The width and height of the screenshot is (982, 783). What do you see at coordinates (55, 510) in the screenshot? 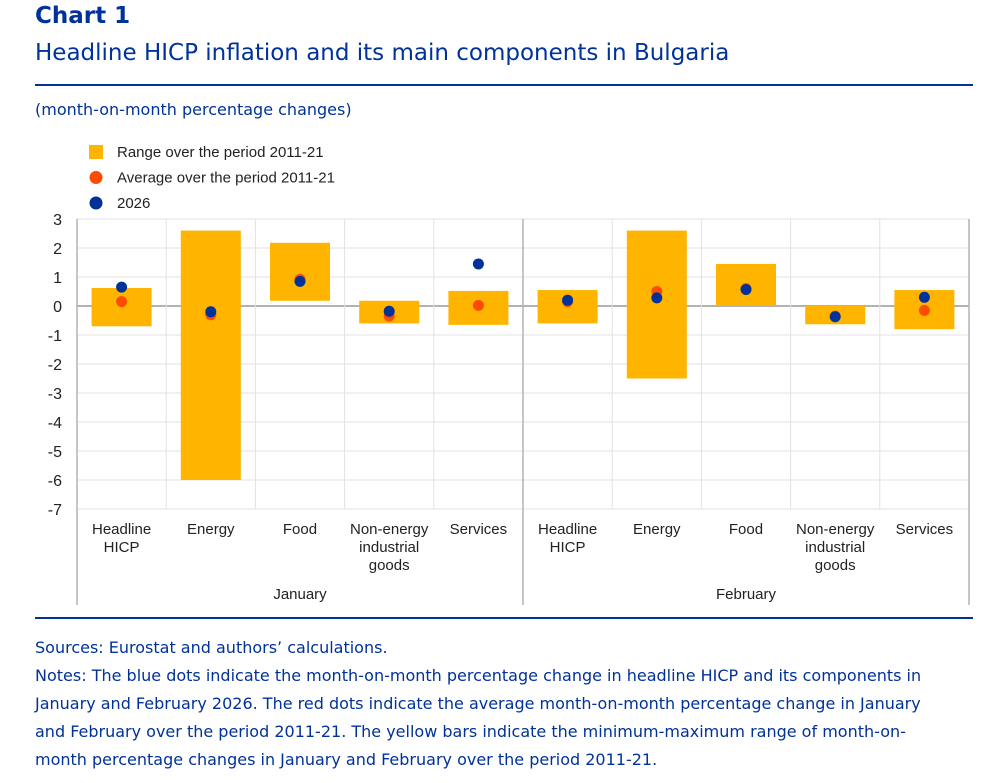
I see `y-tick-label: -7` at bounding box center [55, 510].